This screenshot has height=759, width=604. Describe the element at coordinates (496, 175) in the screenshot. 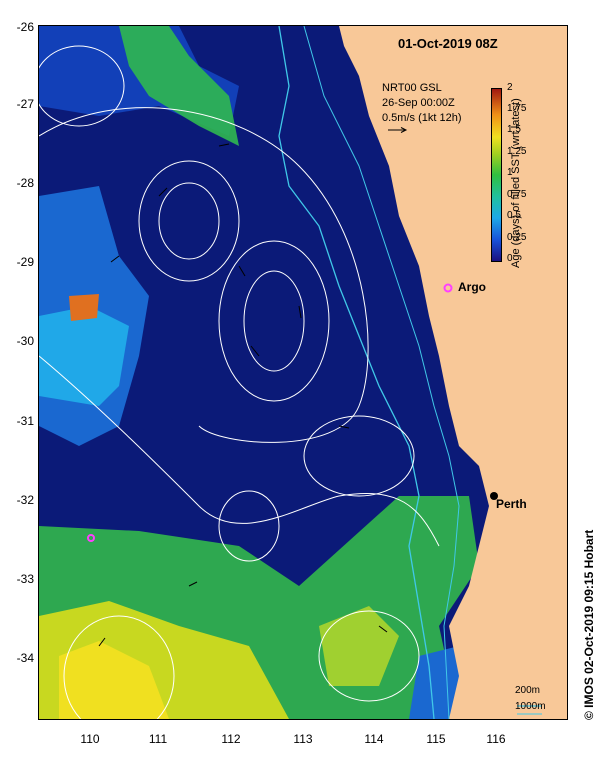

I see `colorbar` at that location.